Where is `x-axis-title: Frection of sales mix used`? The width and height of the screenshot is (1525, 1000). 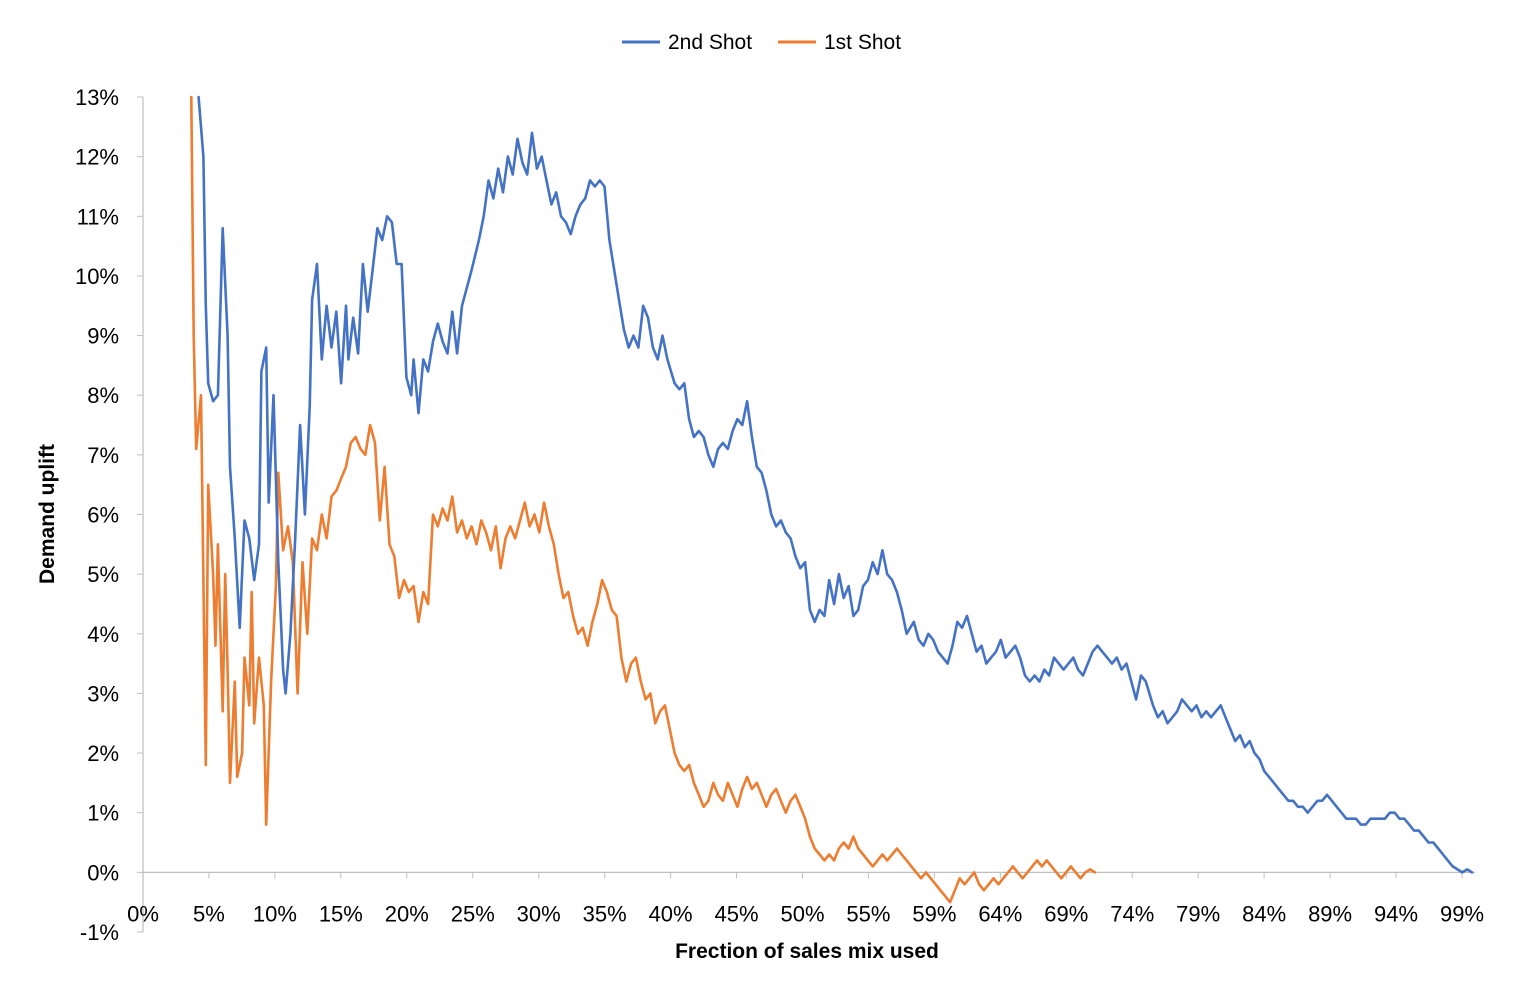 x-axis-title: Frection of sales mix used is located at coordinates (807, 951).